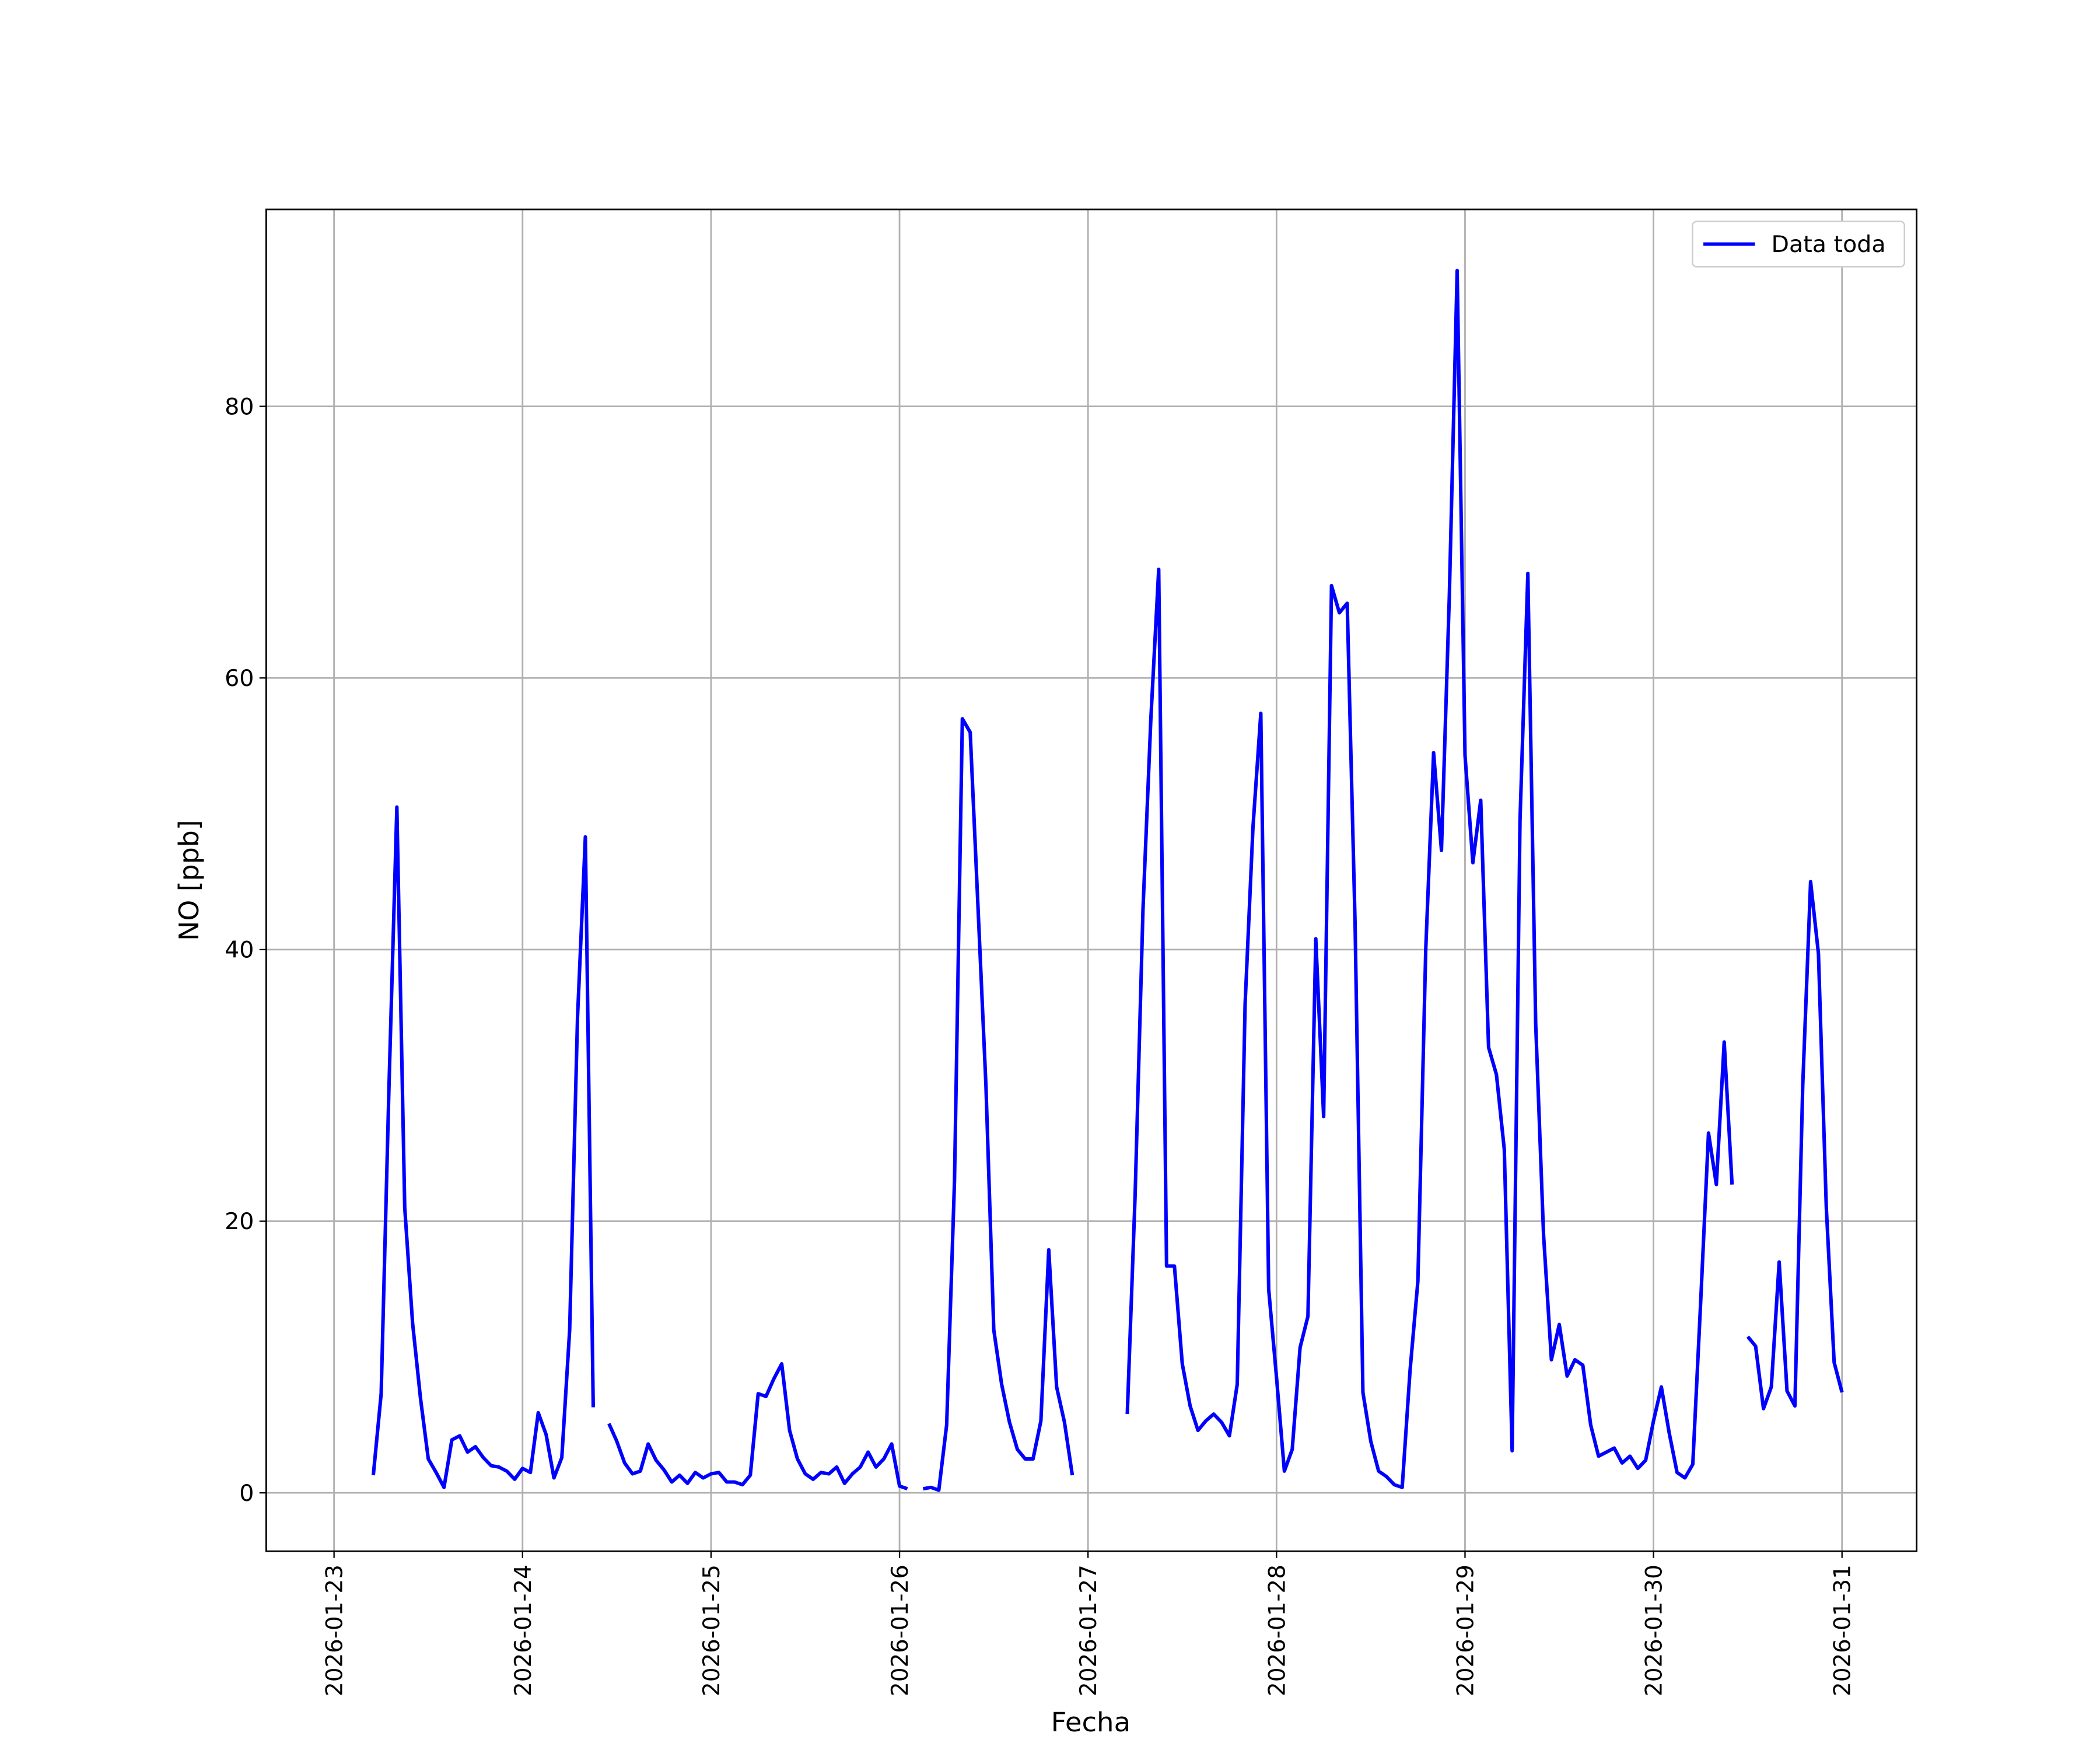  What do you see at coordinates (900, 1630) in the screenshot?
I see `x-tick-label: 2026-01-26` at bounding box center [900, 1630].